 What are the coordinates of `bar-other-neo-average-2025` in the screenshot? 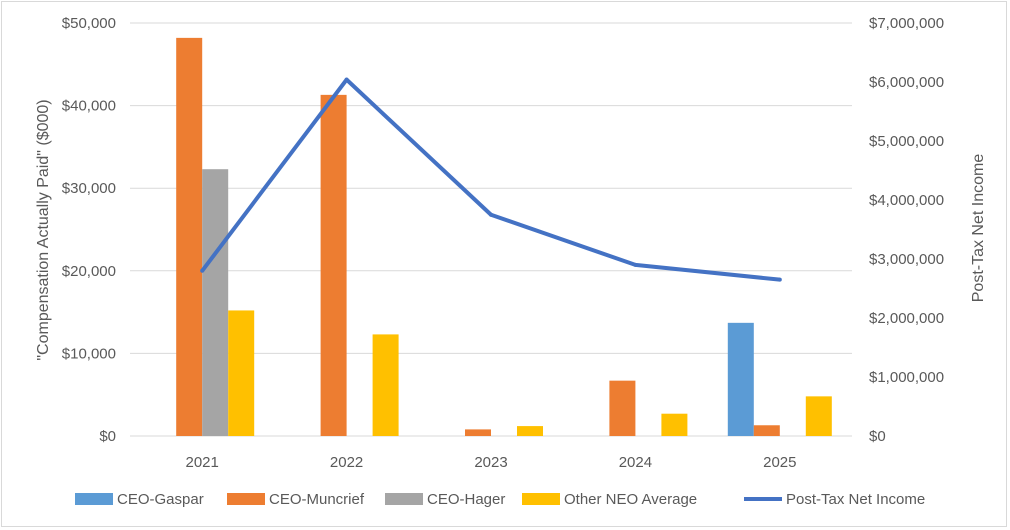 It's located at (818, 416).